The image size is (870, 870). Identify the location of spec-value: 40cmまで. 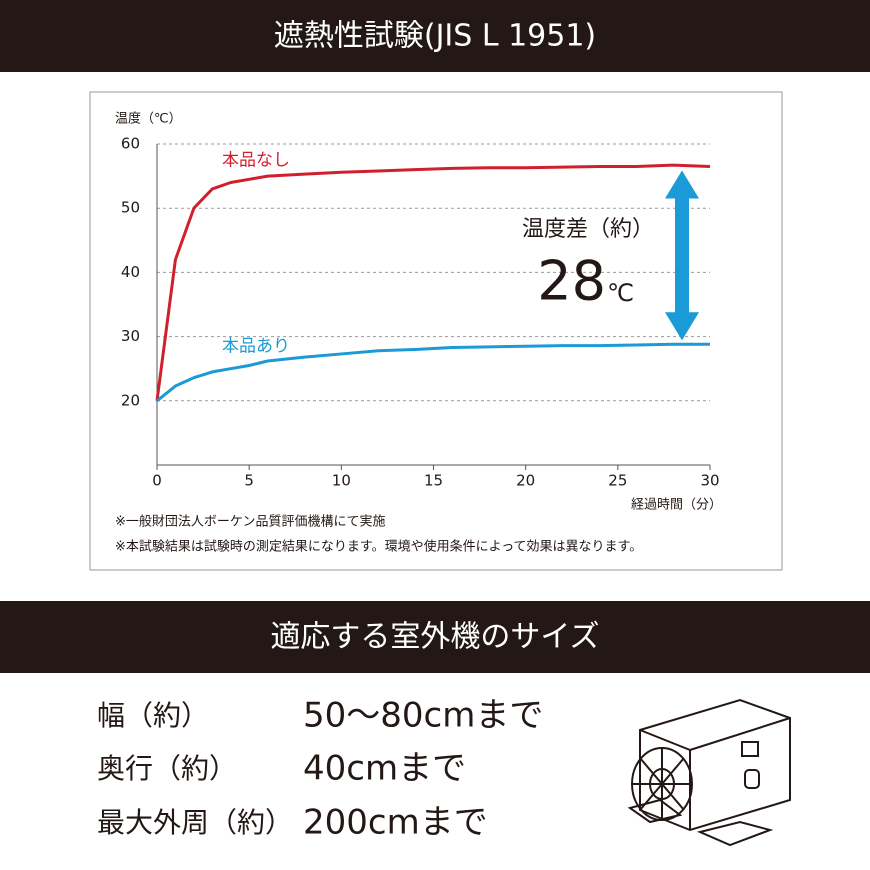
(384, 769).